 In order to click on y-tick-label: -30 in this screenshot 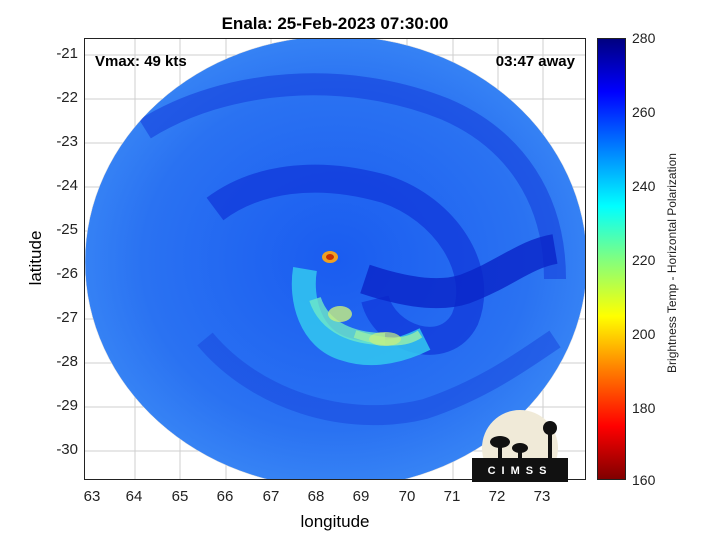, I will do `click(67, 449)`.